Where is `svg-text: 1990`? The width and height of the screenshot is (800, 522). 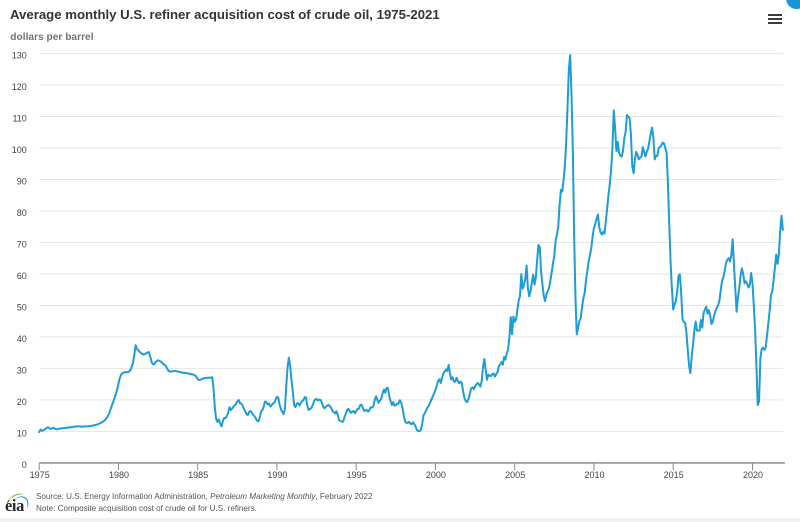 svg-text: 1990 is located at coordinates (277, 475).